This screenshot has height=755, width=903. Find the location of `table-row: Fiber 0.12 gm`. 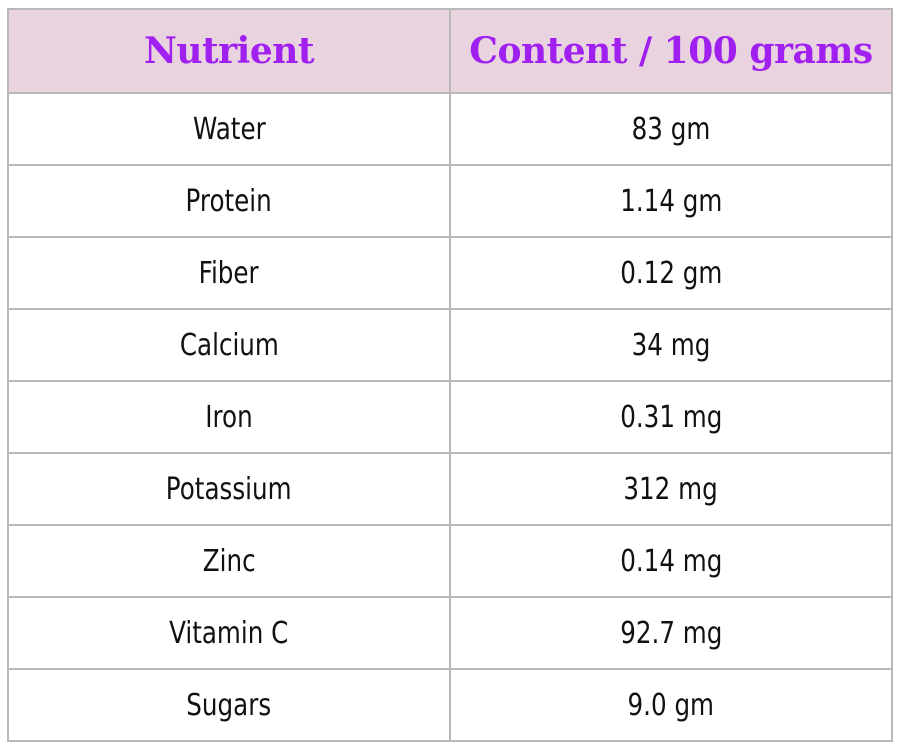

table-row: Fiber 0.12 gm is located at coordinates (450, 273).